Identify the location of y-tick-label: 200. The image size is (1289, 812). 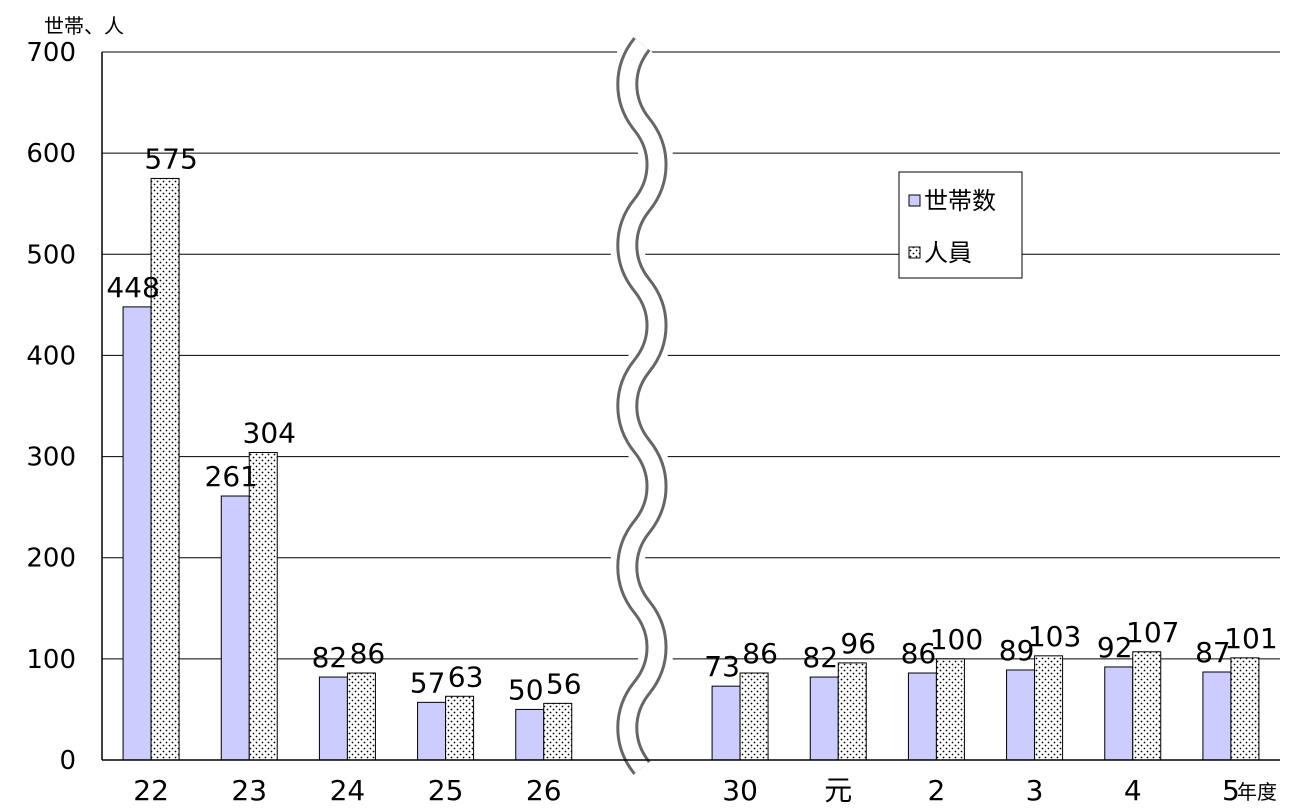
(51, 559).